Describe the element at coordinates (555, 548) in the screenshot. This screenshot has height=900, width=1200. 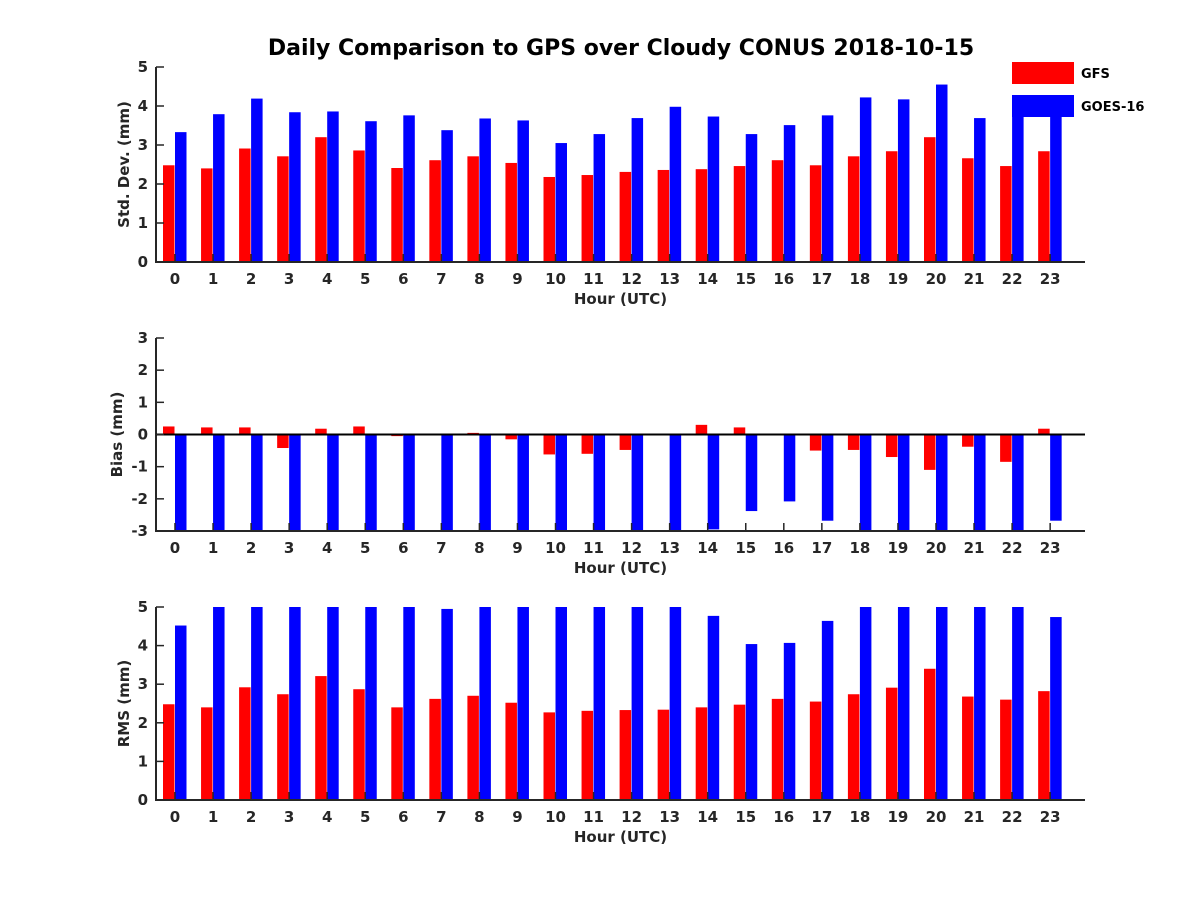
I see `x-tick-label: 10` at that location.